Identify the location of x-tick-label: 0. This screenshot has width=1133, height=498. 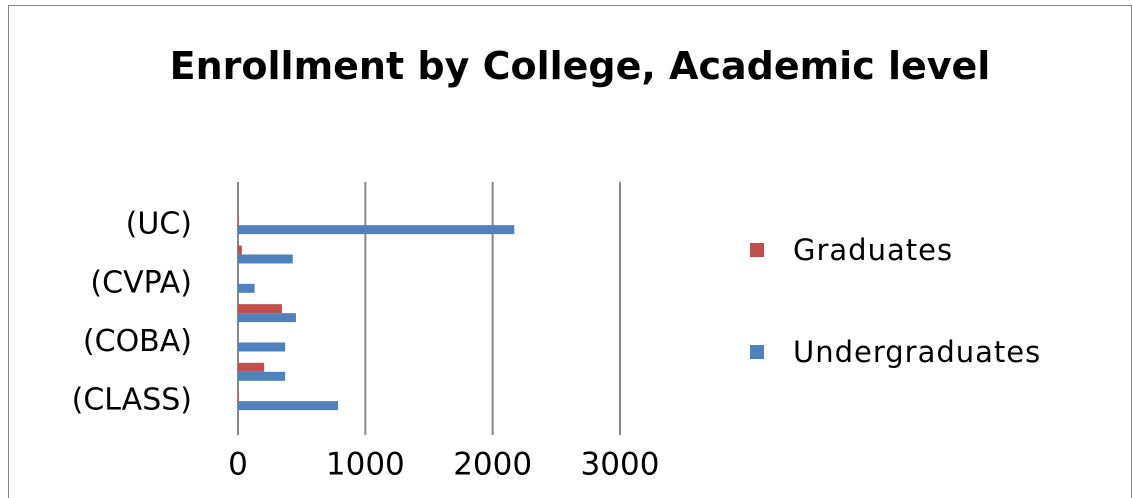
(238, 465).